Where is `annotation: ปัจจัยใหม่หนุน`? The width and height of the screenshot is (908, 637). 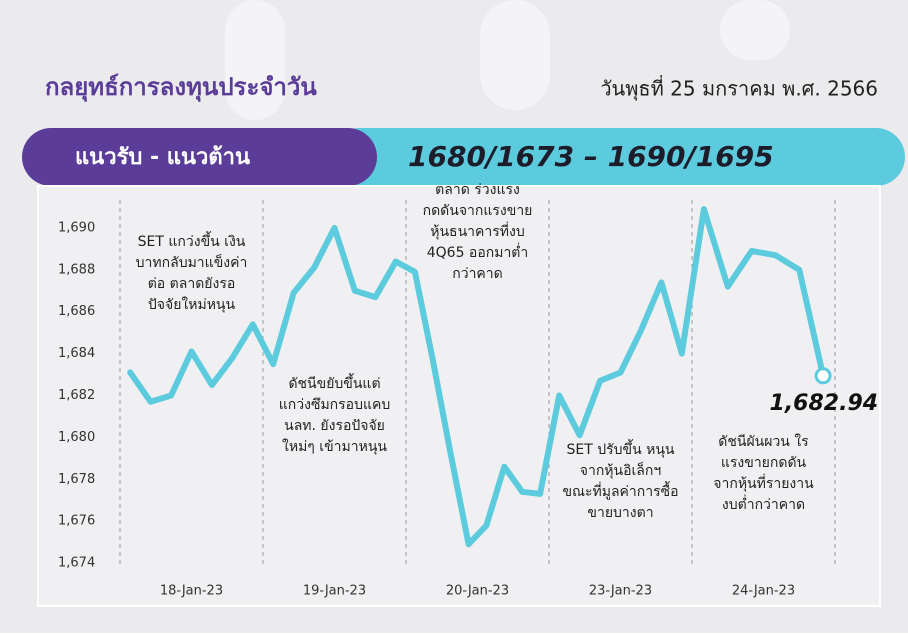 annotation: ปัจจัยใหม่หนุน is located at coordinates (192, 304).